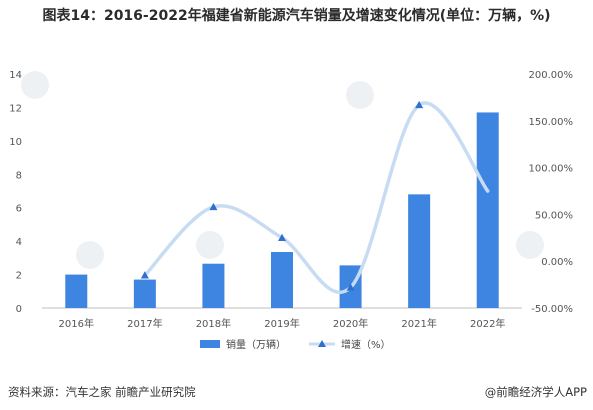  What do you see at coordinates (102, 392) in the screenshot?
I see `source-note: 资料来源：汽车之家 前瞻产业研究院` at bounding box center [102, 392].